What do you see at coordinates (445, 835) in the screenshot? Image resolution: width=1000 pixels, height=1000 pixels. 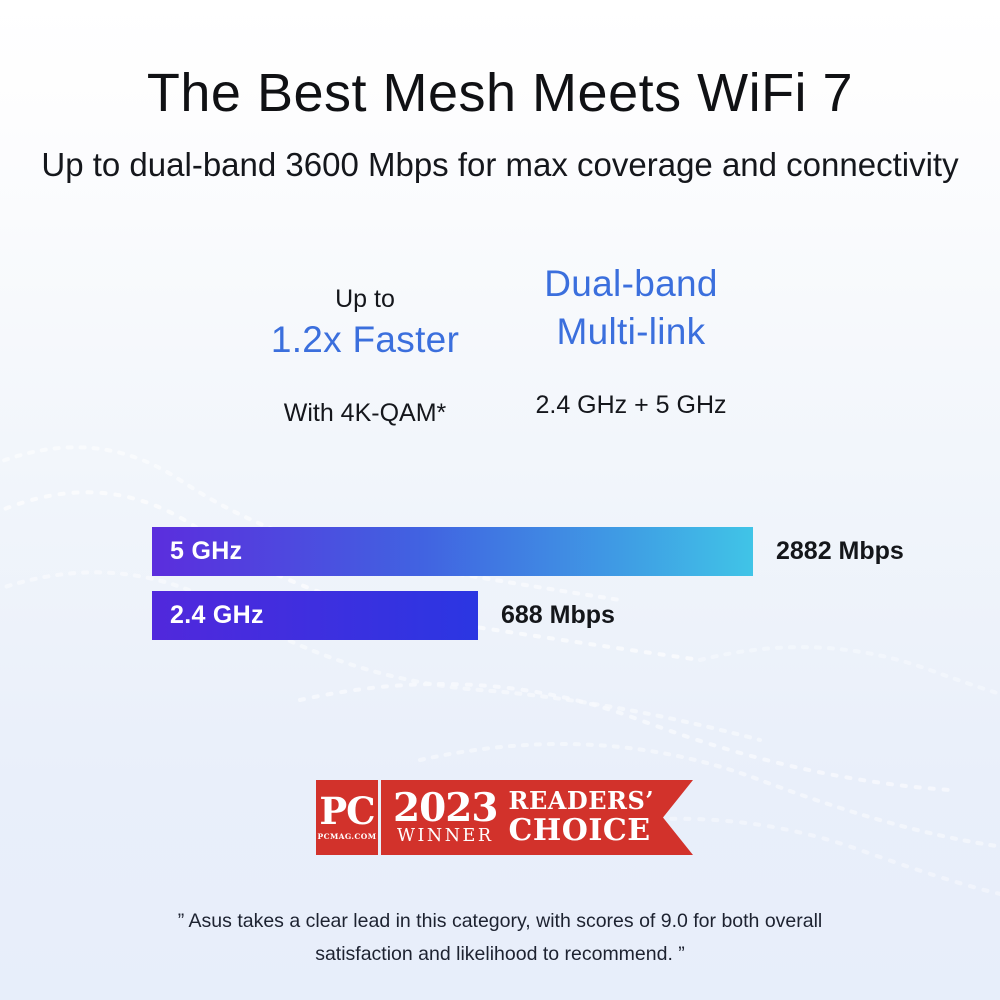 I see `badge-winner-label: WINNER` at bounding box center [445, 835].